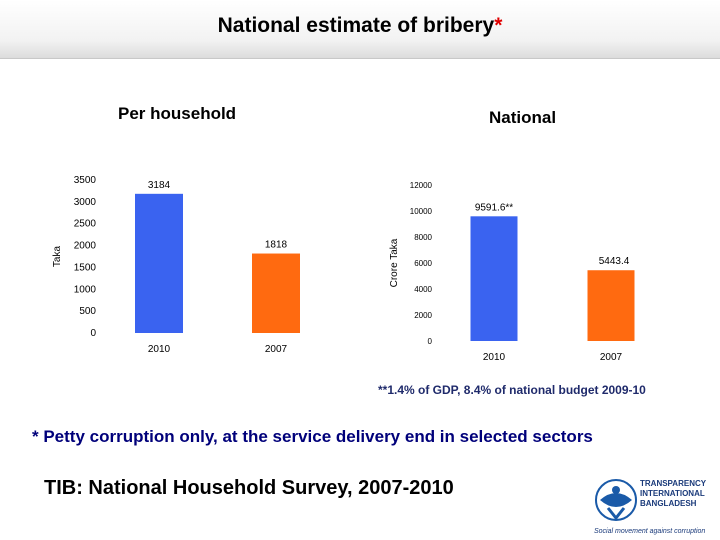 The width and height of the screenshot is (720, 540). Describe the element at coordinates (668, 503) in the screenshot. I see `logo-line: BANGLADESH` at that location.